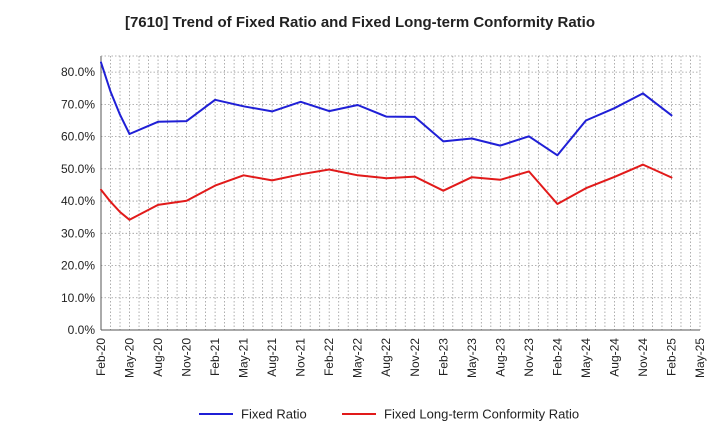 The width and height of the screenshot is (720, 440). Describe the element at coordinates (187, 357) in the screenshot. I see `x-tick-label: Nov-20` at that location.